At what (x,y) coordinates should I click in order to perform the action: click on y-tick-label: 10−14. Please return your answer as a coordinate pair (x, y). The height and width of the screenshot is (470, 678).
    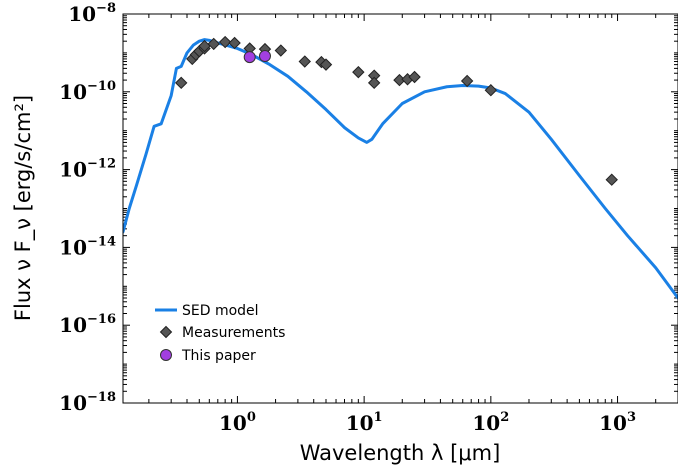
    Looking at the image, I should click on (87, 246).